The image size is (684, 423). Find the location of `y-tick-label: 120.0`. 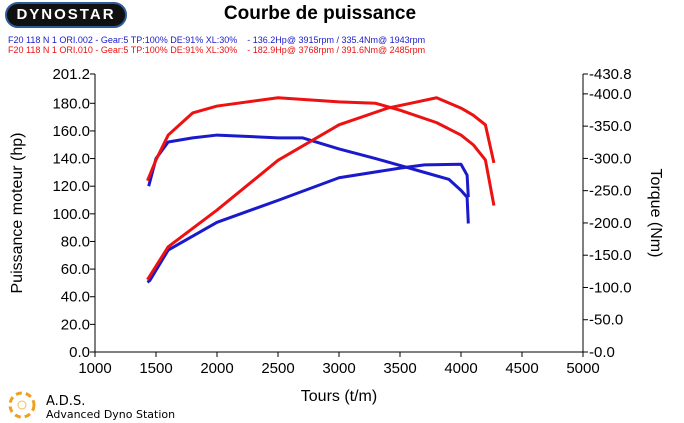

y-tick-label: 120.0 is located at coordinates (71, 186).